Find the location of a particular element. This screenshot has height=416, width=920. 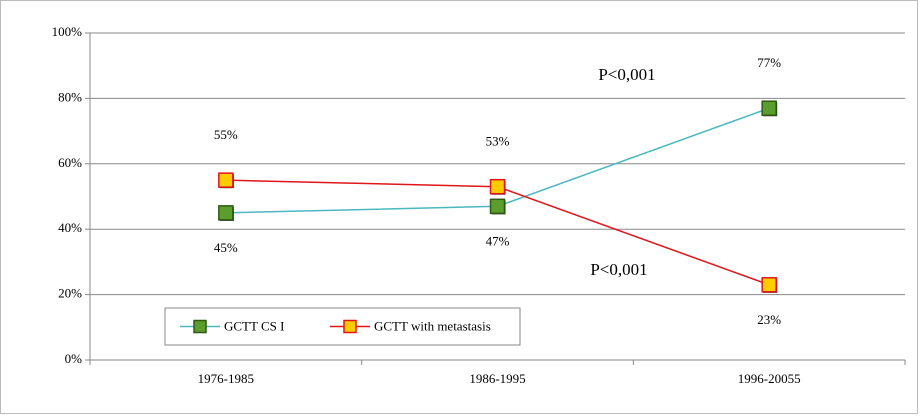

data-label: 45% is located at coordinates (226, 247).